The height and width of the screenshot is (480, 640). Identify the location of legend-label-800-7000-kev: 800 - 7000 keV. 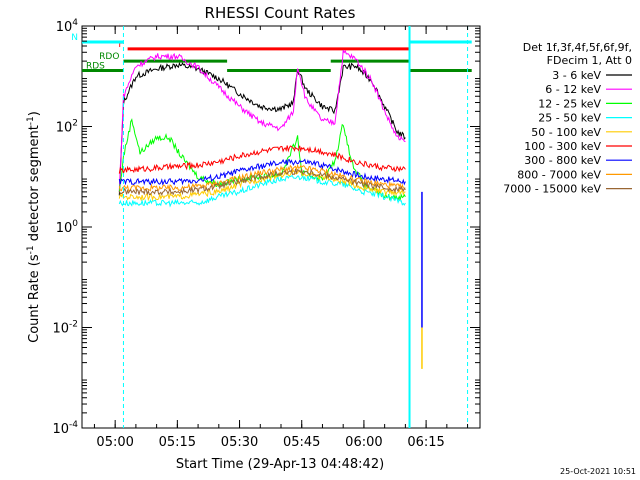
(559, 174).